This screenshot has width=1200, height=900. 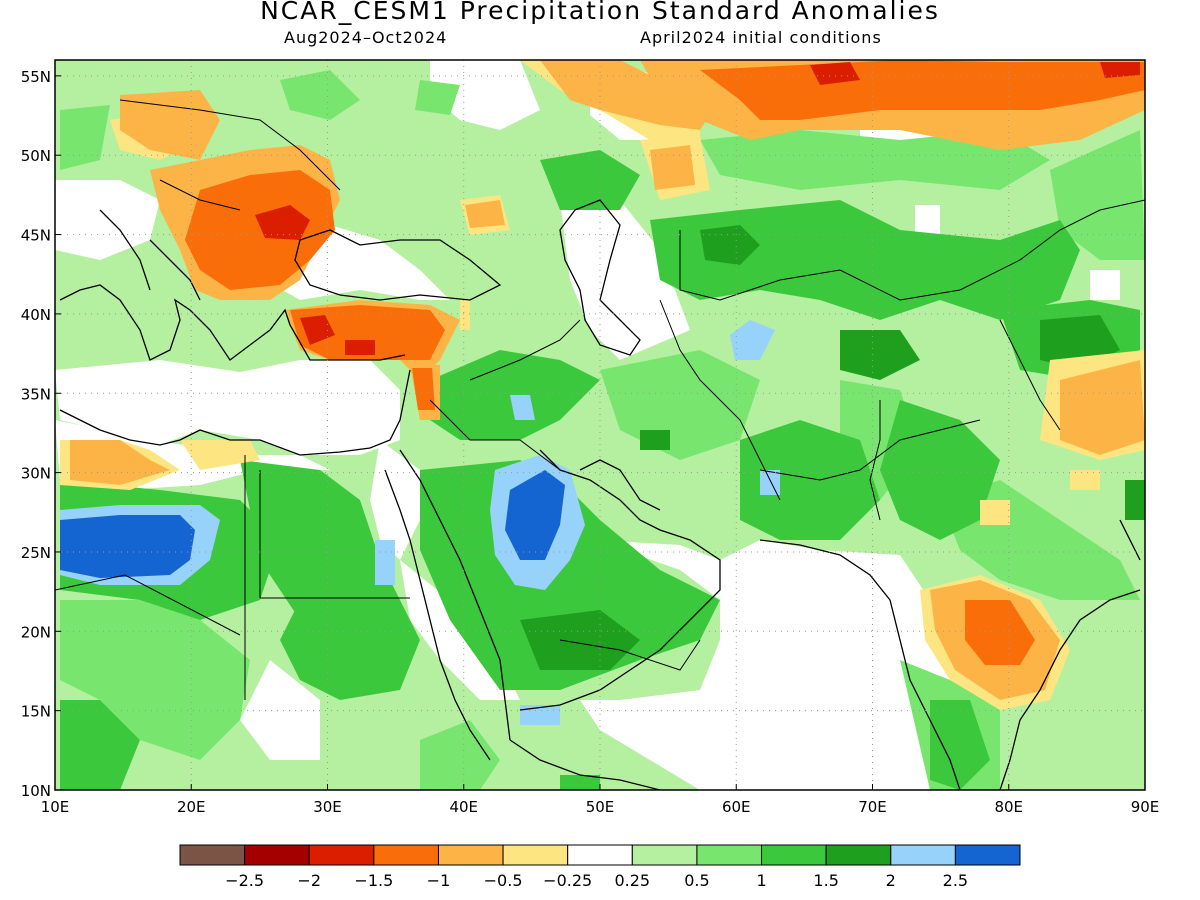 I want to click on colorbar-label: 2, so click(x=891, y=880).